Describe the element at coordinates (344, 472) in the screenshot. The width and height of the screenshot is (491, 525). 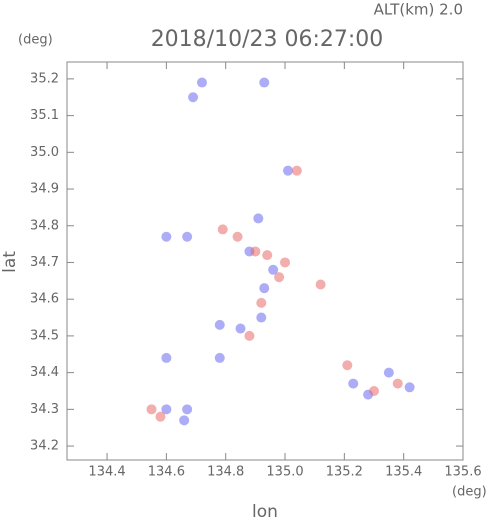
I see `x-tick-label: 135.2` at that location.